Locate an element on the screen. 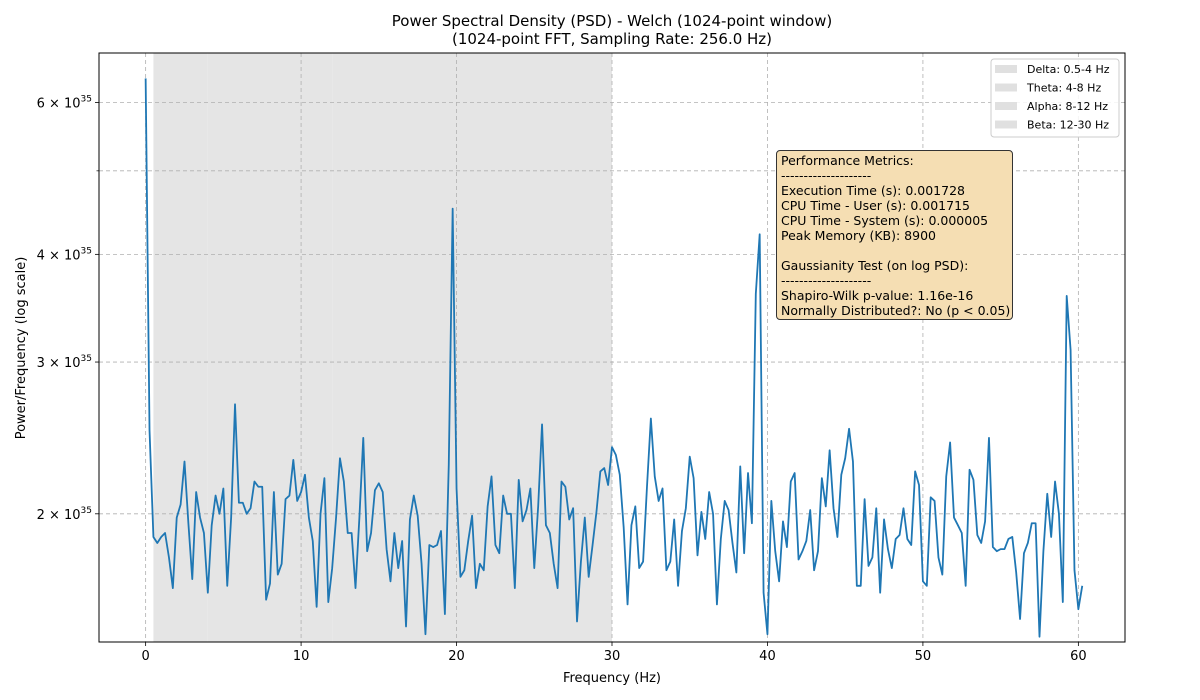  legend-label: Alpha: 8-12 Hz is located at coordinates (1067, 106).